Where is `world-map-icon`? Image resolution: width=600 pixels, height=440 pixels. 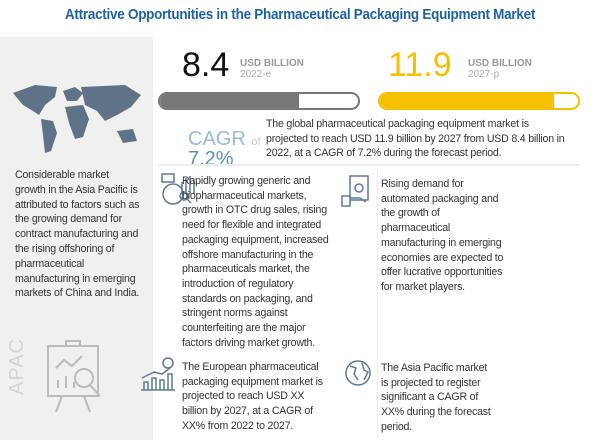
world-map-icon is located at coordinates (77, 119).